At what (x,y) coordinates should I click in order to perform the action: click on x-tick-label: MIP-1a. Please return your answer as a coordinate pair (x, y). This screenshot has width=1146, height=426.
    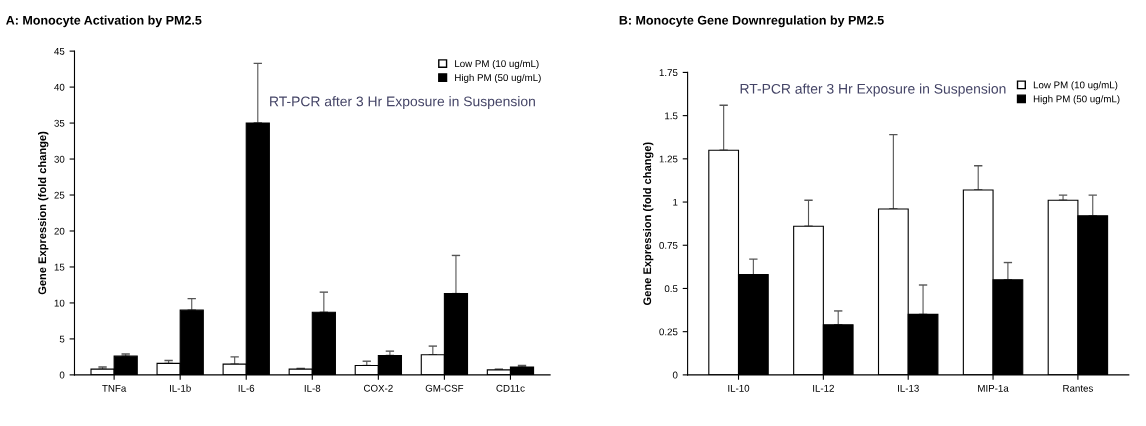
    Looking at the image, I should click on (993, 388).